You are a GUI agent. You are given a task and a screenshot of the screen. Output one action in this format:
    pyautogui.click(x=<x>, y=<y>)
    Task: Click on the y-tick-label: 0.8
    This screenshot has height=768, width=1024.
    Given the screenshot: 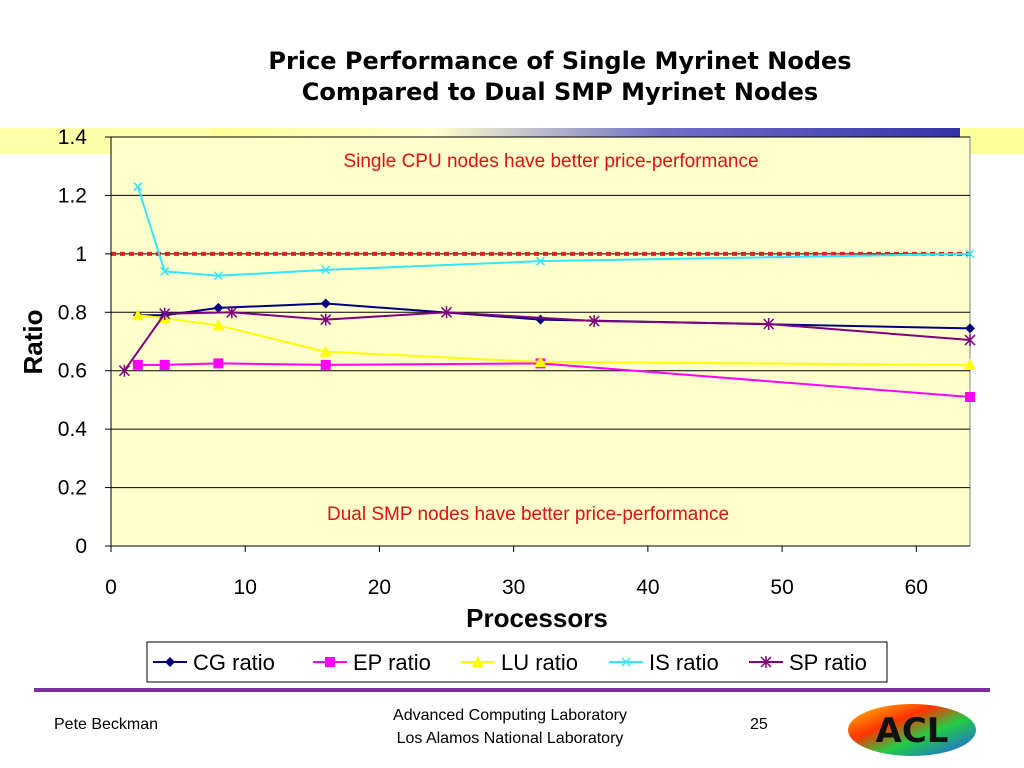 What is the action you would take?
    pyautogui.click(x=72, y=312)
    